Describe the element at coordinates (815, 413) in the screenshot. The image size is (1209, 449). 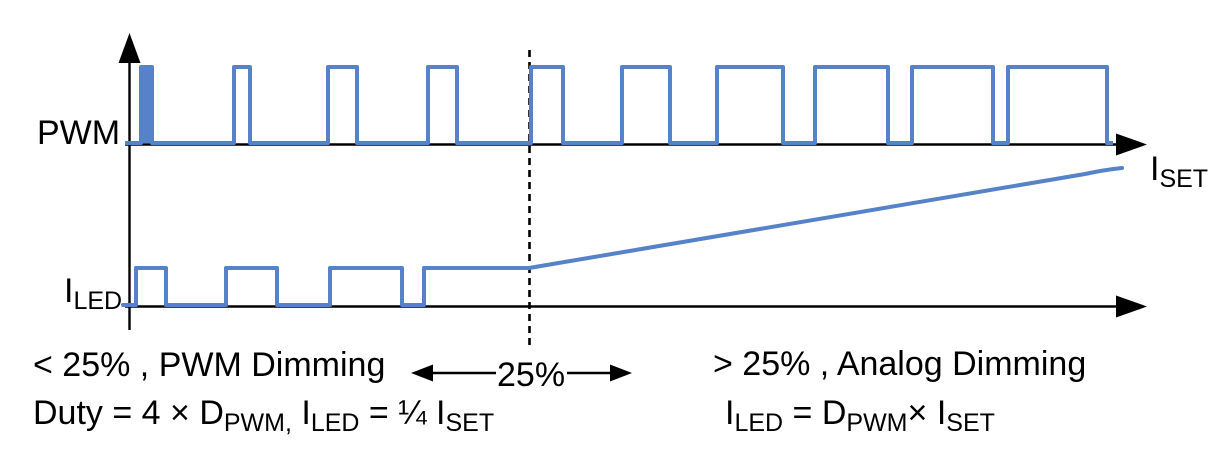
I see `formula-text: = D` at that location.